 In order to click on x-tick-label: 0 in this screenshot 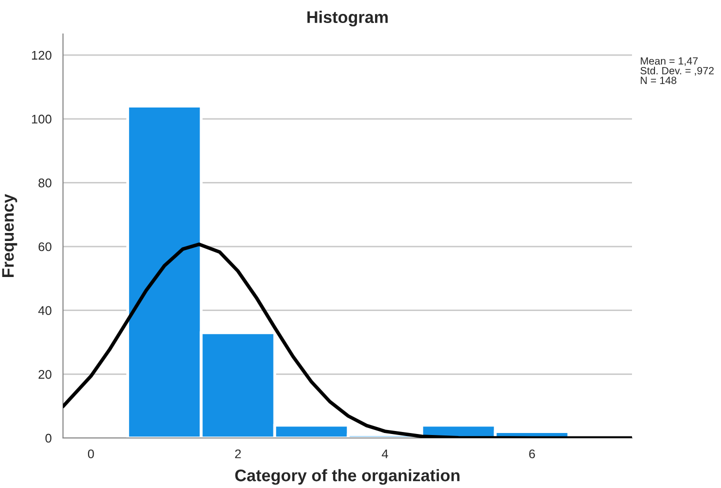, I will do `click(91, 453)`.